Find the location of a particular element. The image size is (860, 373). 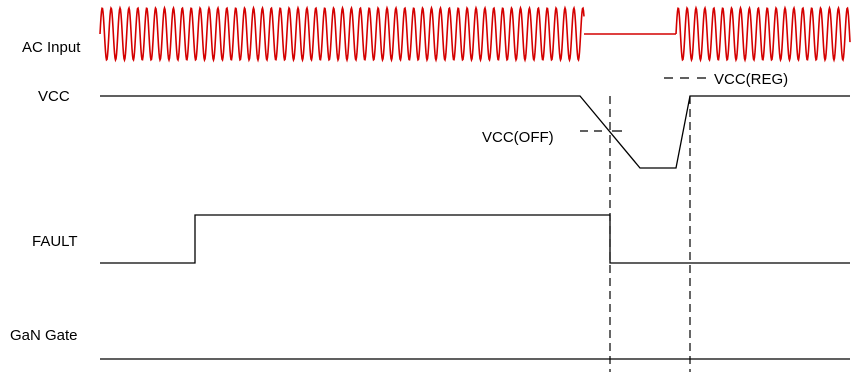

vcc-reg-annotation: VCC(REG) is located at coordinates (751, 79).